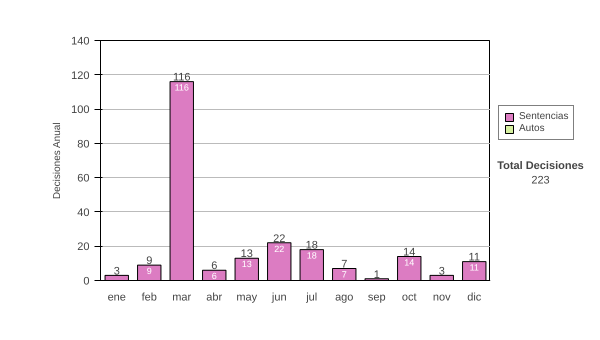  I want to click on data-label: 116, so click(181, 87).